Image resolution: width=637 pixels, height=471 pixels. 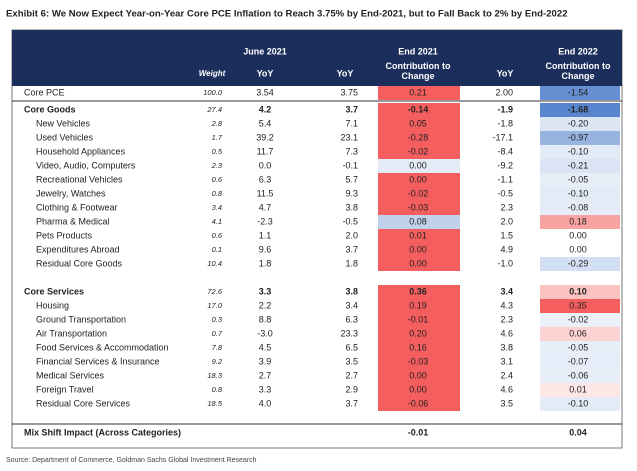 I want to click on value-cell: 3.54, so click(x=265, y=92).